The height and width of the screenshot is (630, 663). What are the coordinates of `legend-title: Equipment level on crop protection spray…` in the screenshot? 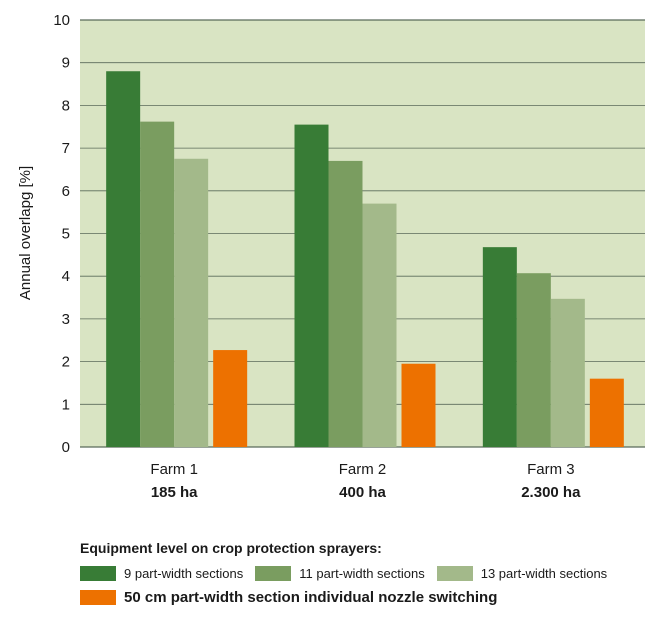 It's located at (231, 548).